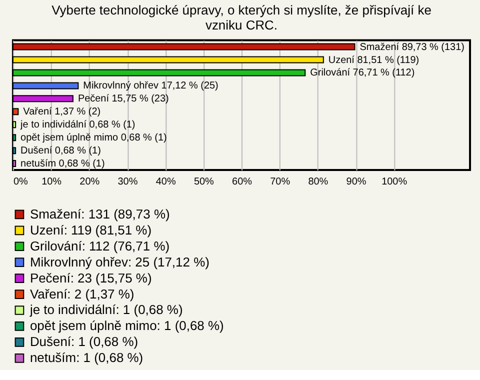 This screenshot has width=480, height=380. Describe the element at coordinates (62, 112) in the screenshot. I see `data-label: Vaření 1,37 % (2)` at that location.